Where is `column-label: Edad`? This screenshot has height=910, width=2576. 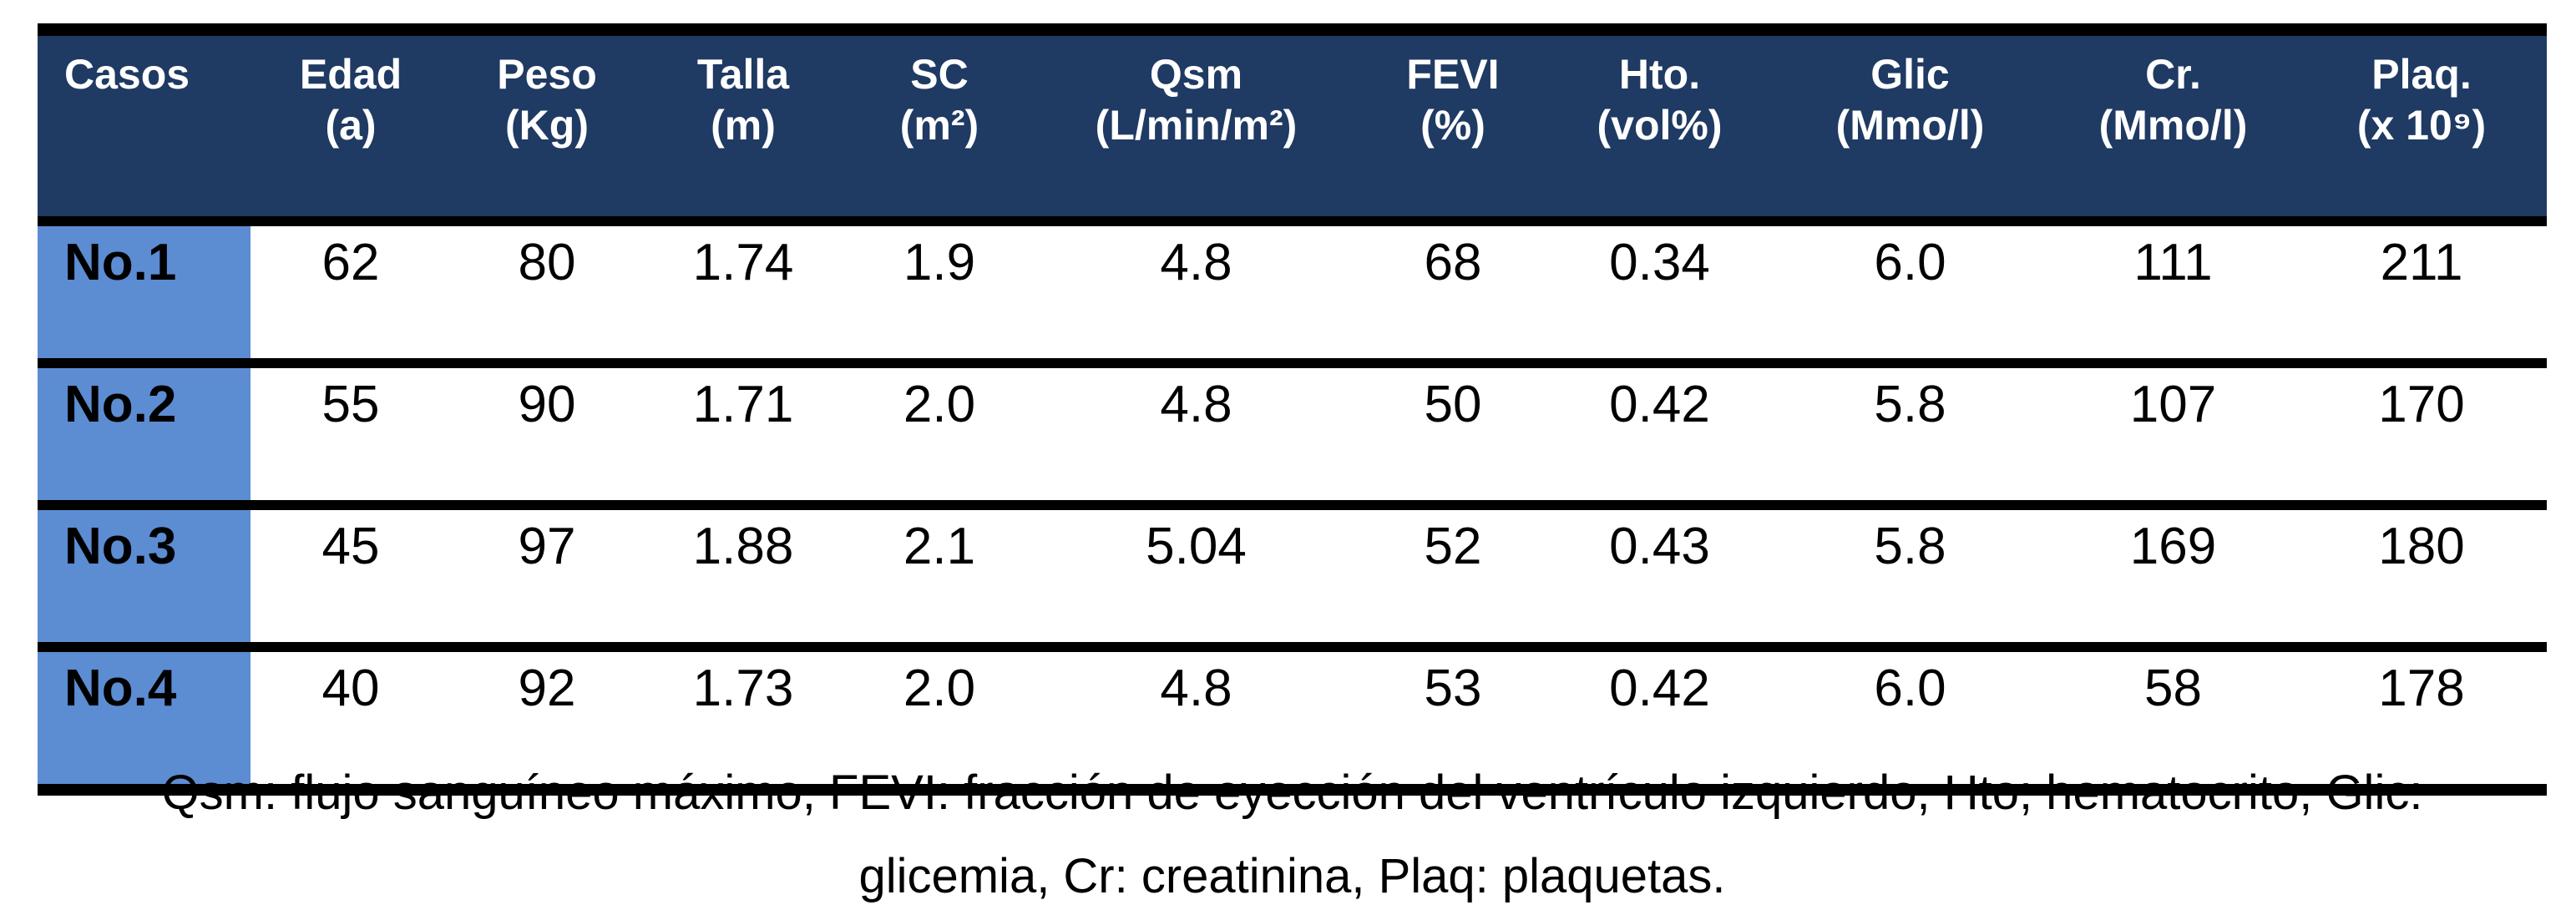 column-label: Edad is located at coordinates (350, 74).